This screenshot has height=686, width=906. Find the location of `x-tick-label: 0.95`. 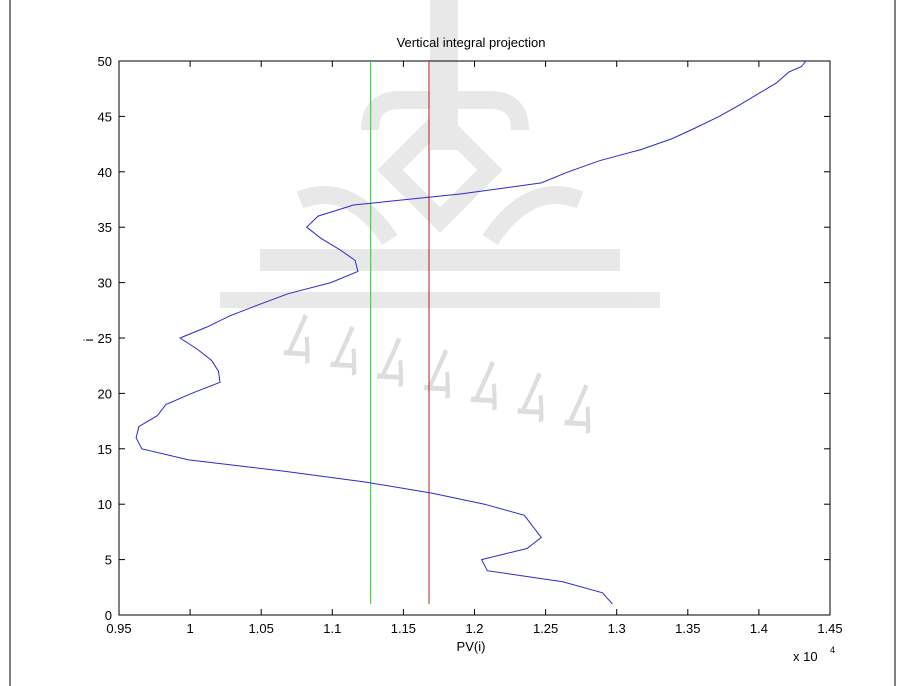

x-tick-label: 0.95 is located at coordinates (118, 628).